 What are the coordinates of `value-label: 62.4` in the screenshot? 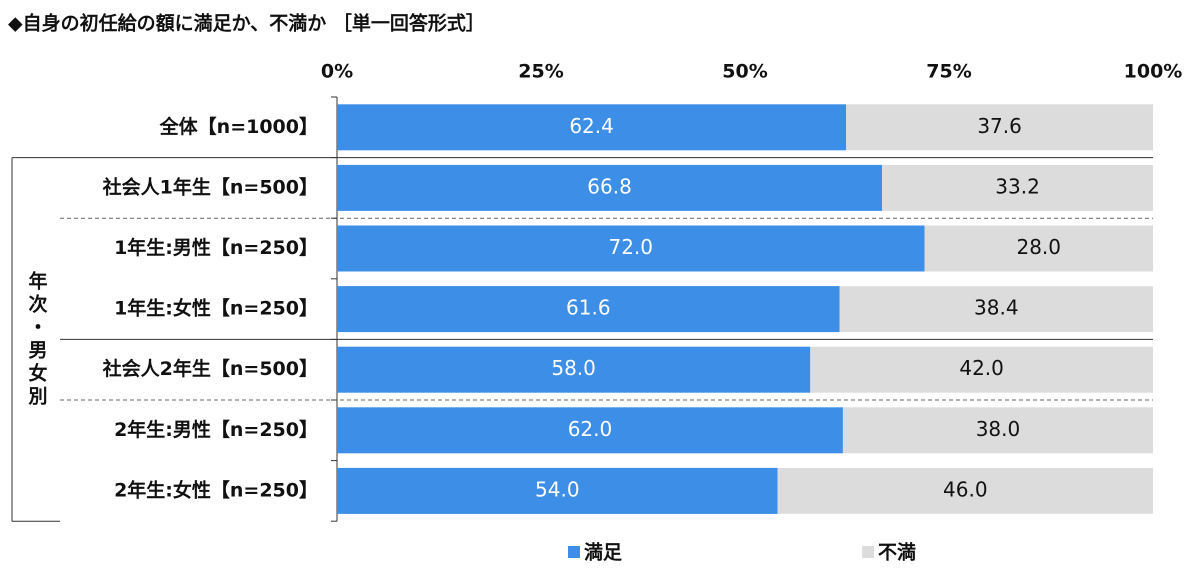 It's located at (591, 126).